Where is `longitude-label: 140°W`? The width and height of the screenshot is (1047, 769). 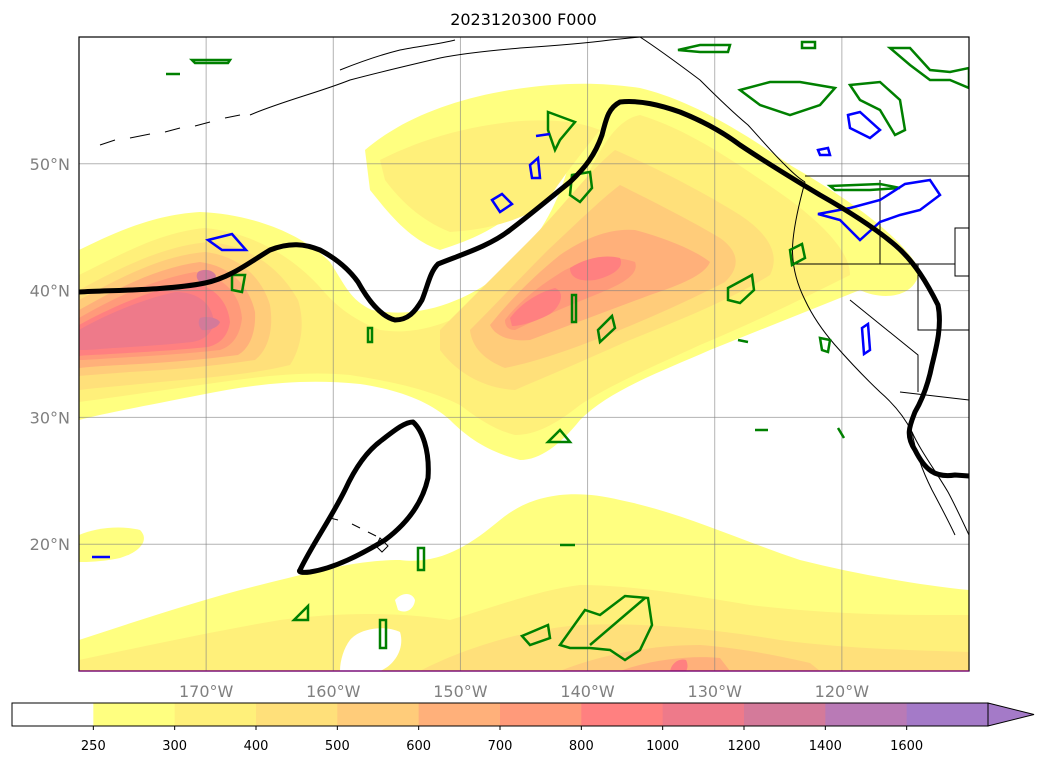 longitude-label: 140°W is located at coordinates (587, 691).